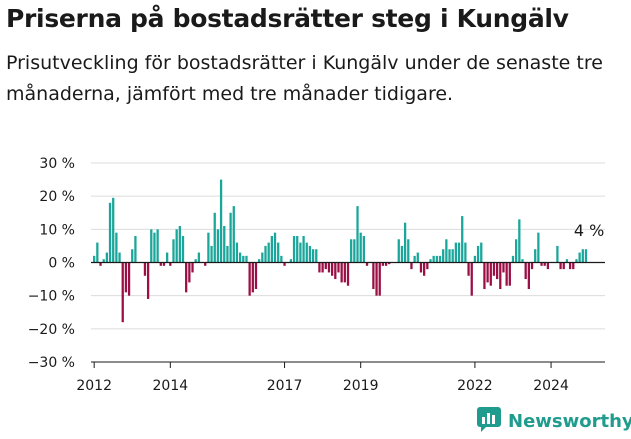 This screenshot has width=631, height=439. I want to click on chart-title: Priserna på bostadsrätter steg i Kungälv, so click(287, 18).